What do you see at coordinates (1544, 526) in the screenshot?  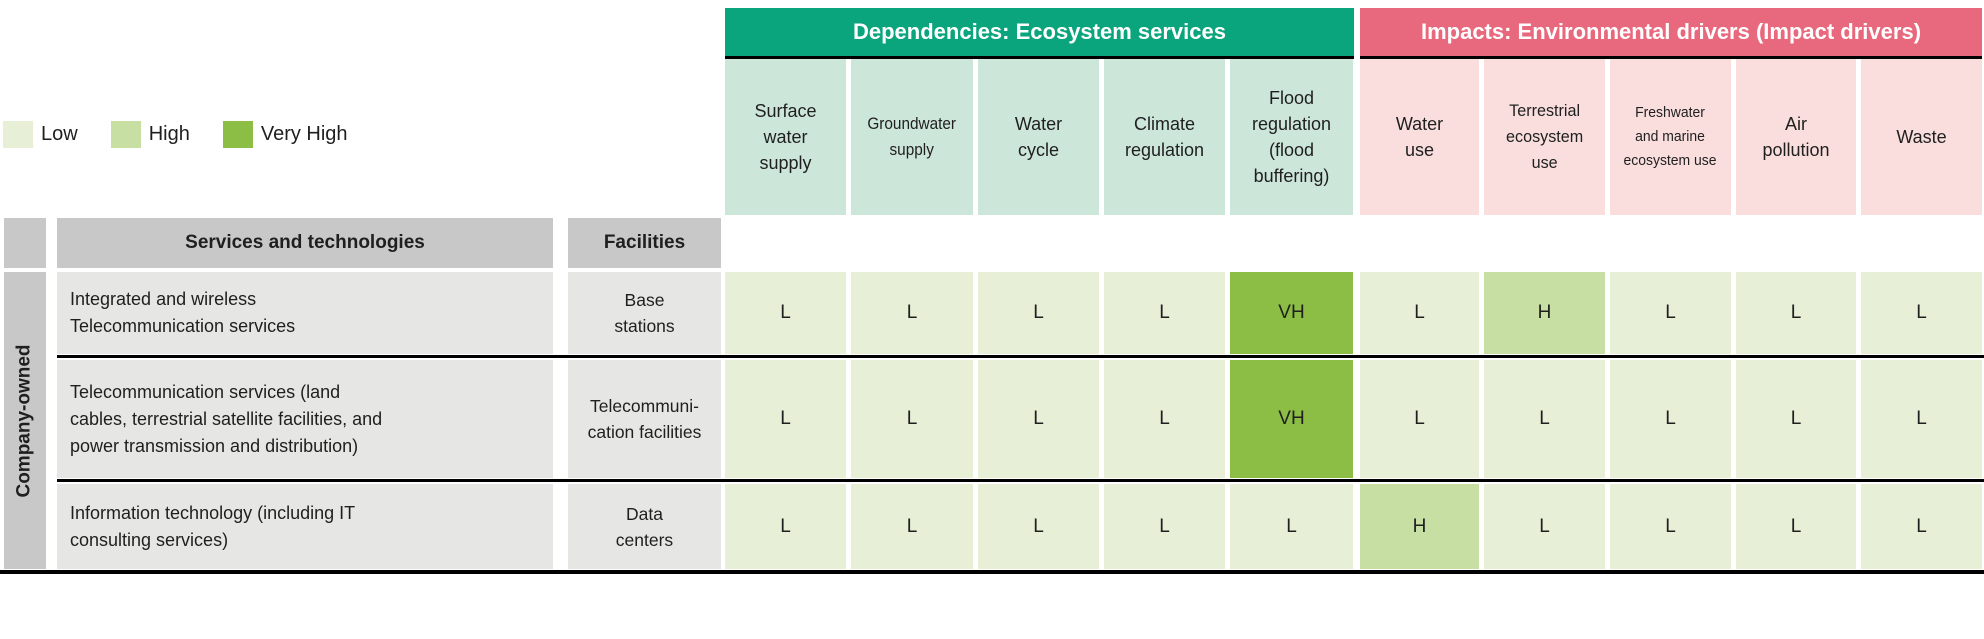 I see `cell-r3-terrestrial: L` at bounding box center [1544, 526].